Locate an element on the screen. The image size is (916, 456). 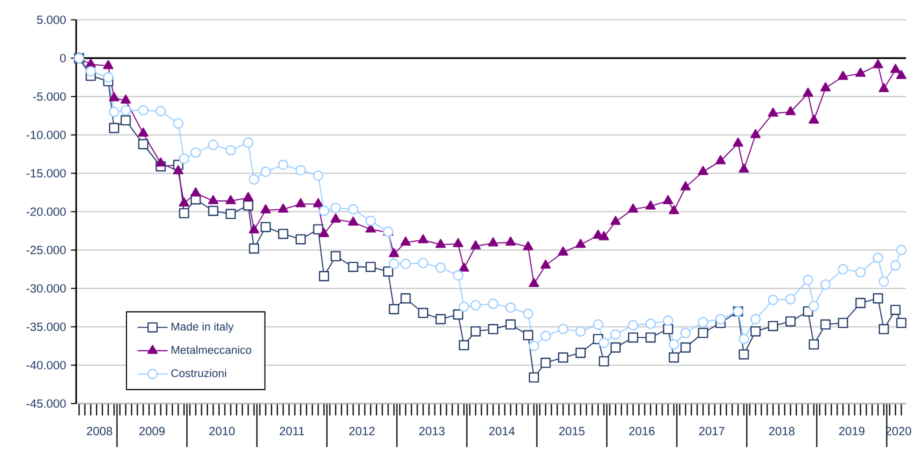
legend-label: Made in italy is located at coordinates (203, 327).